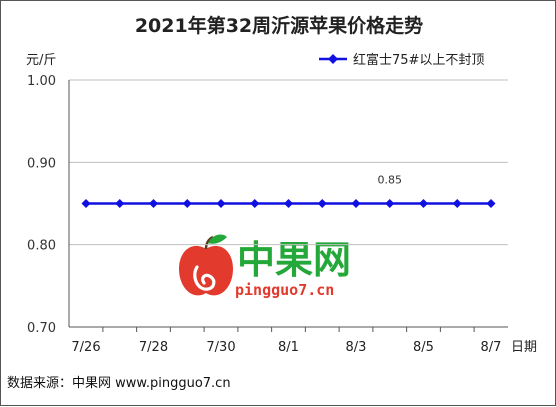  Describe the element at coordinates (356, 347) in the screenshot. I see `x-tick-label: 8/3` at that location.